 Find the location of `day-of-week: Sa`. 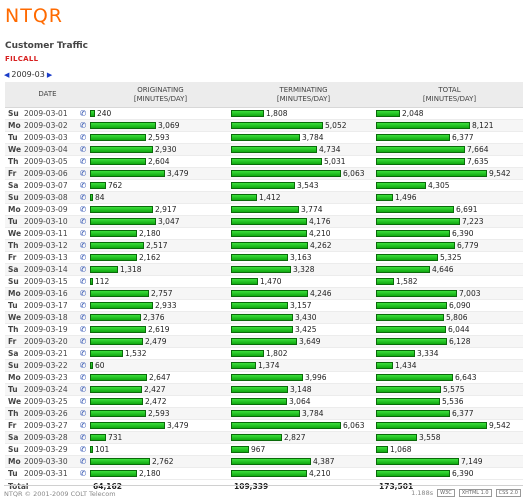

day-of-week: Sa is located at coordinates (14, 353).